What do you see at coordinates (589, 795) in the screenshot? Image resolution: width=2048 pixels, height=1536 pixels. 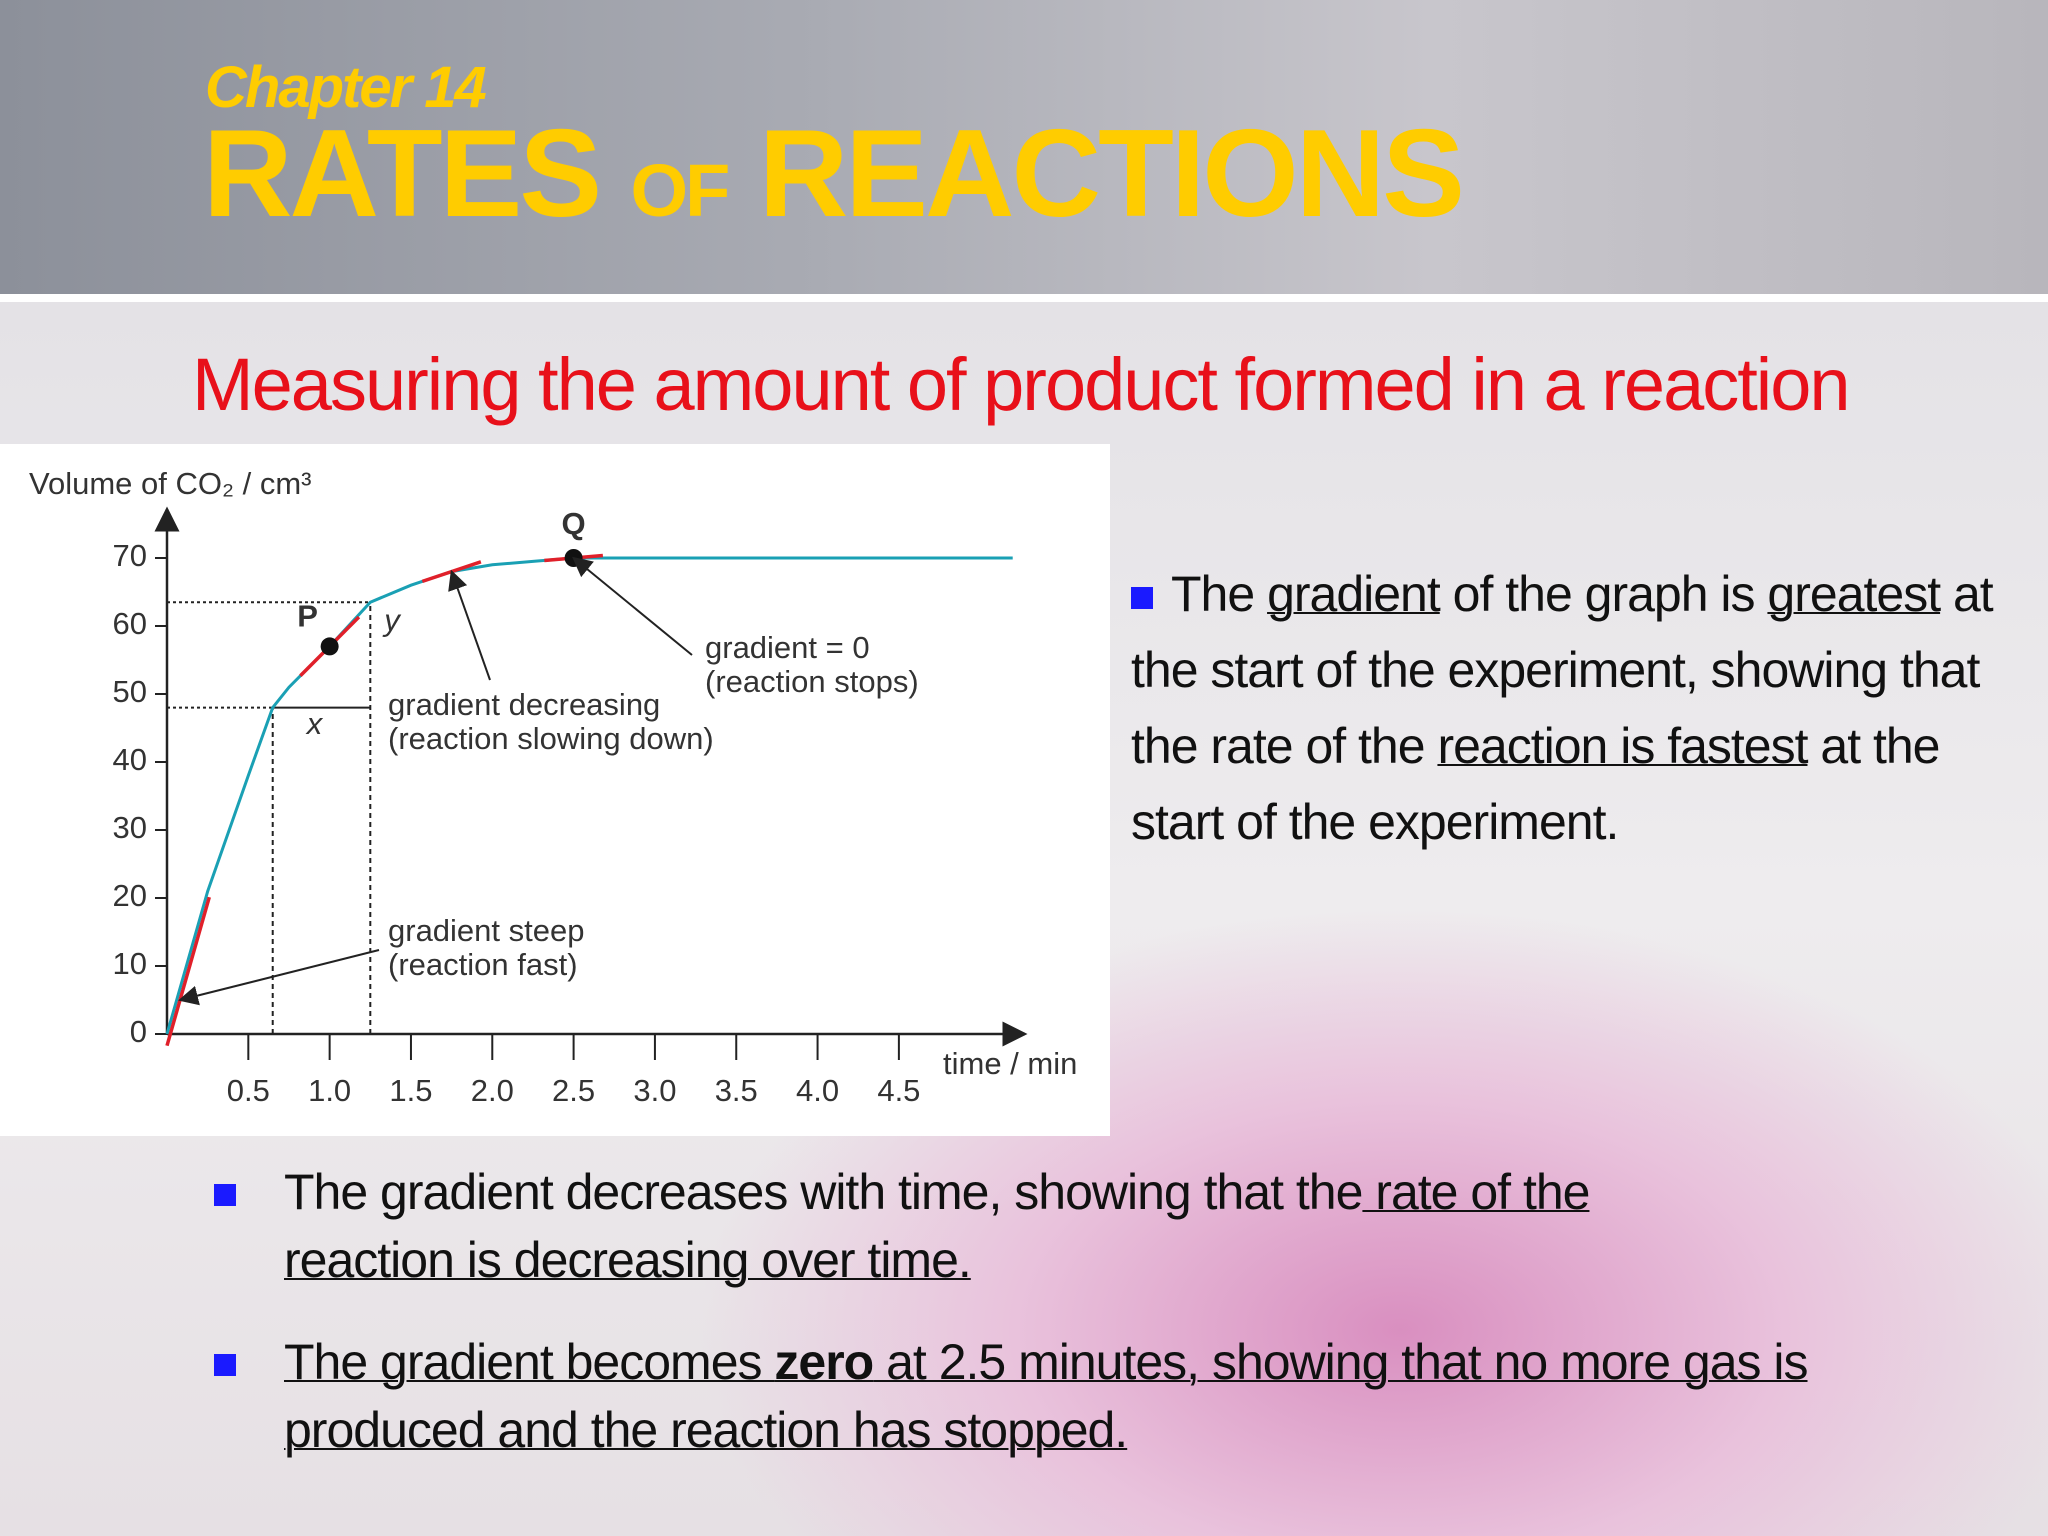 I see `curve` at bounding box center [589, 795].